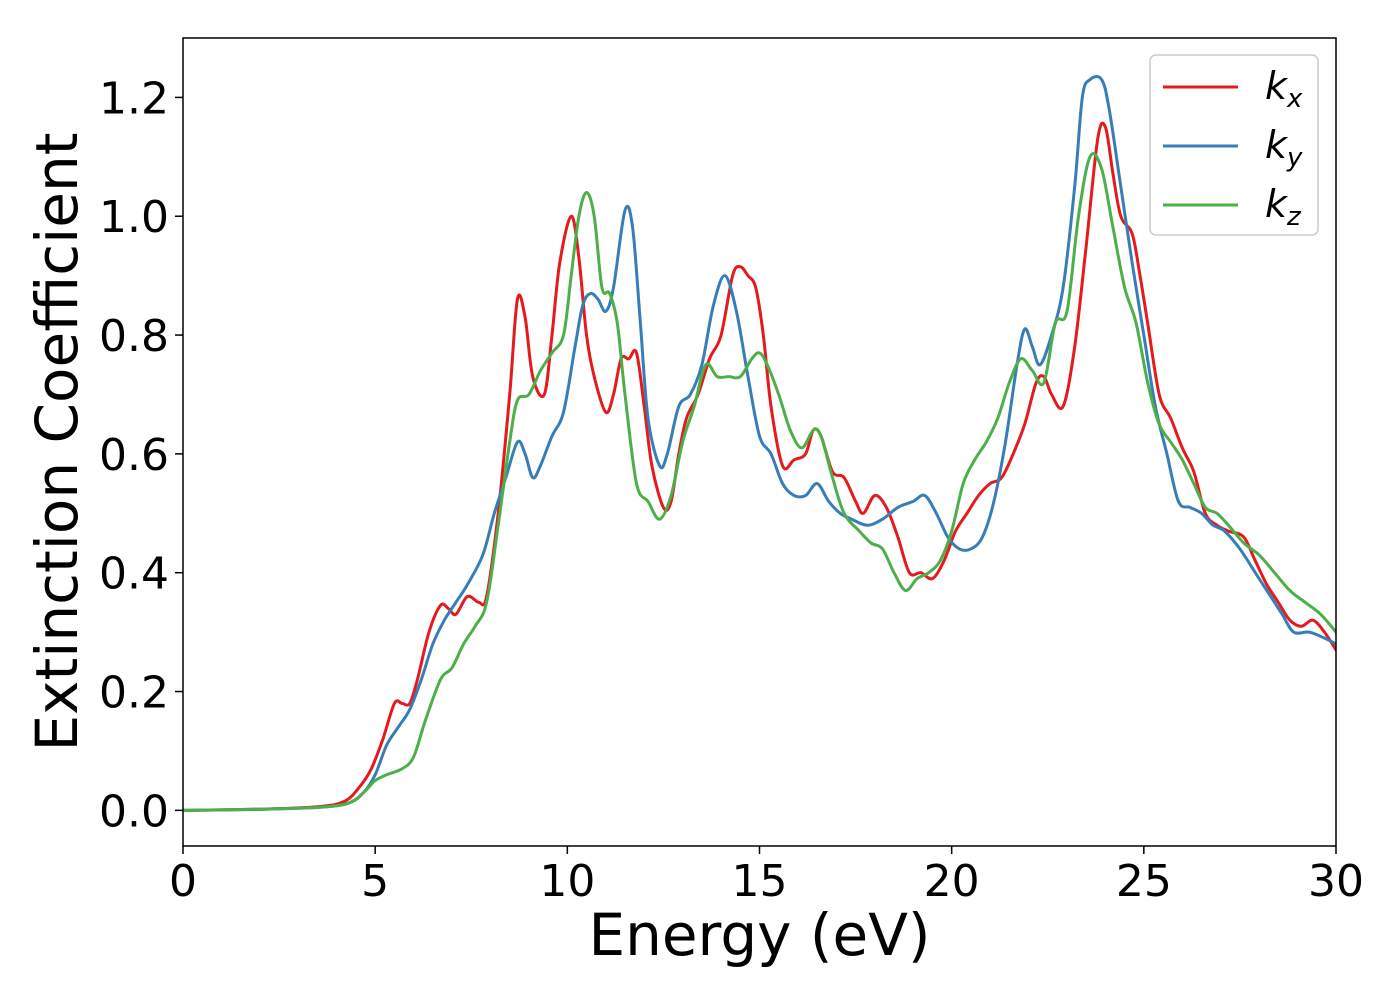  What do you see at coordinates (134, 217) in the screenshot?
I see `y-tick-label: 1.0` at bounding box center [134, 217].